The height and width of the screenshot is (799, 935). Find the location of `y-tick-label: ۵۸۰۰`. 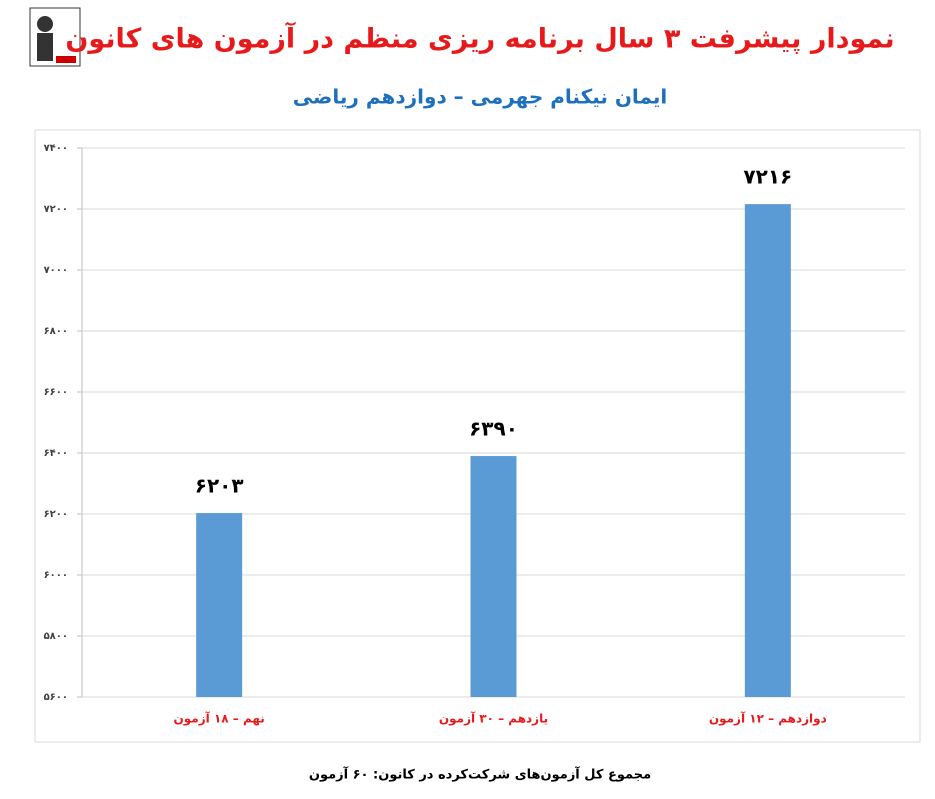

y-tick-label: ۵۸۰۰ is located at coordinates (56, 636).